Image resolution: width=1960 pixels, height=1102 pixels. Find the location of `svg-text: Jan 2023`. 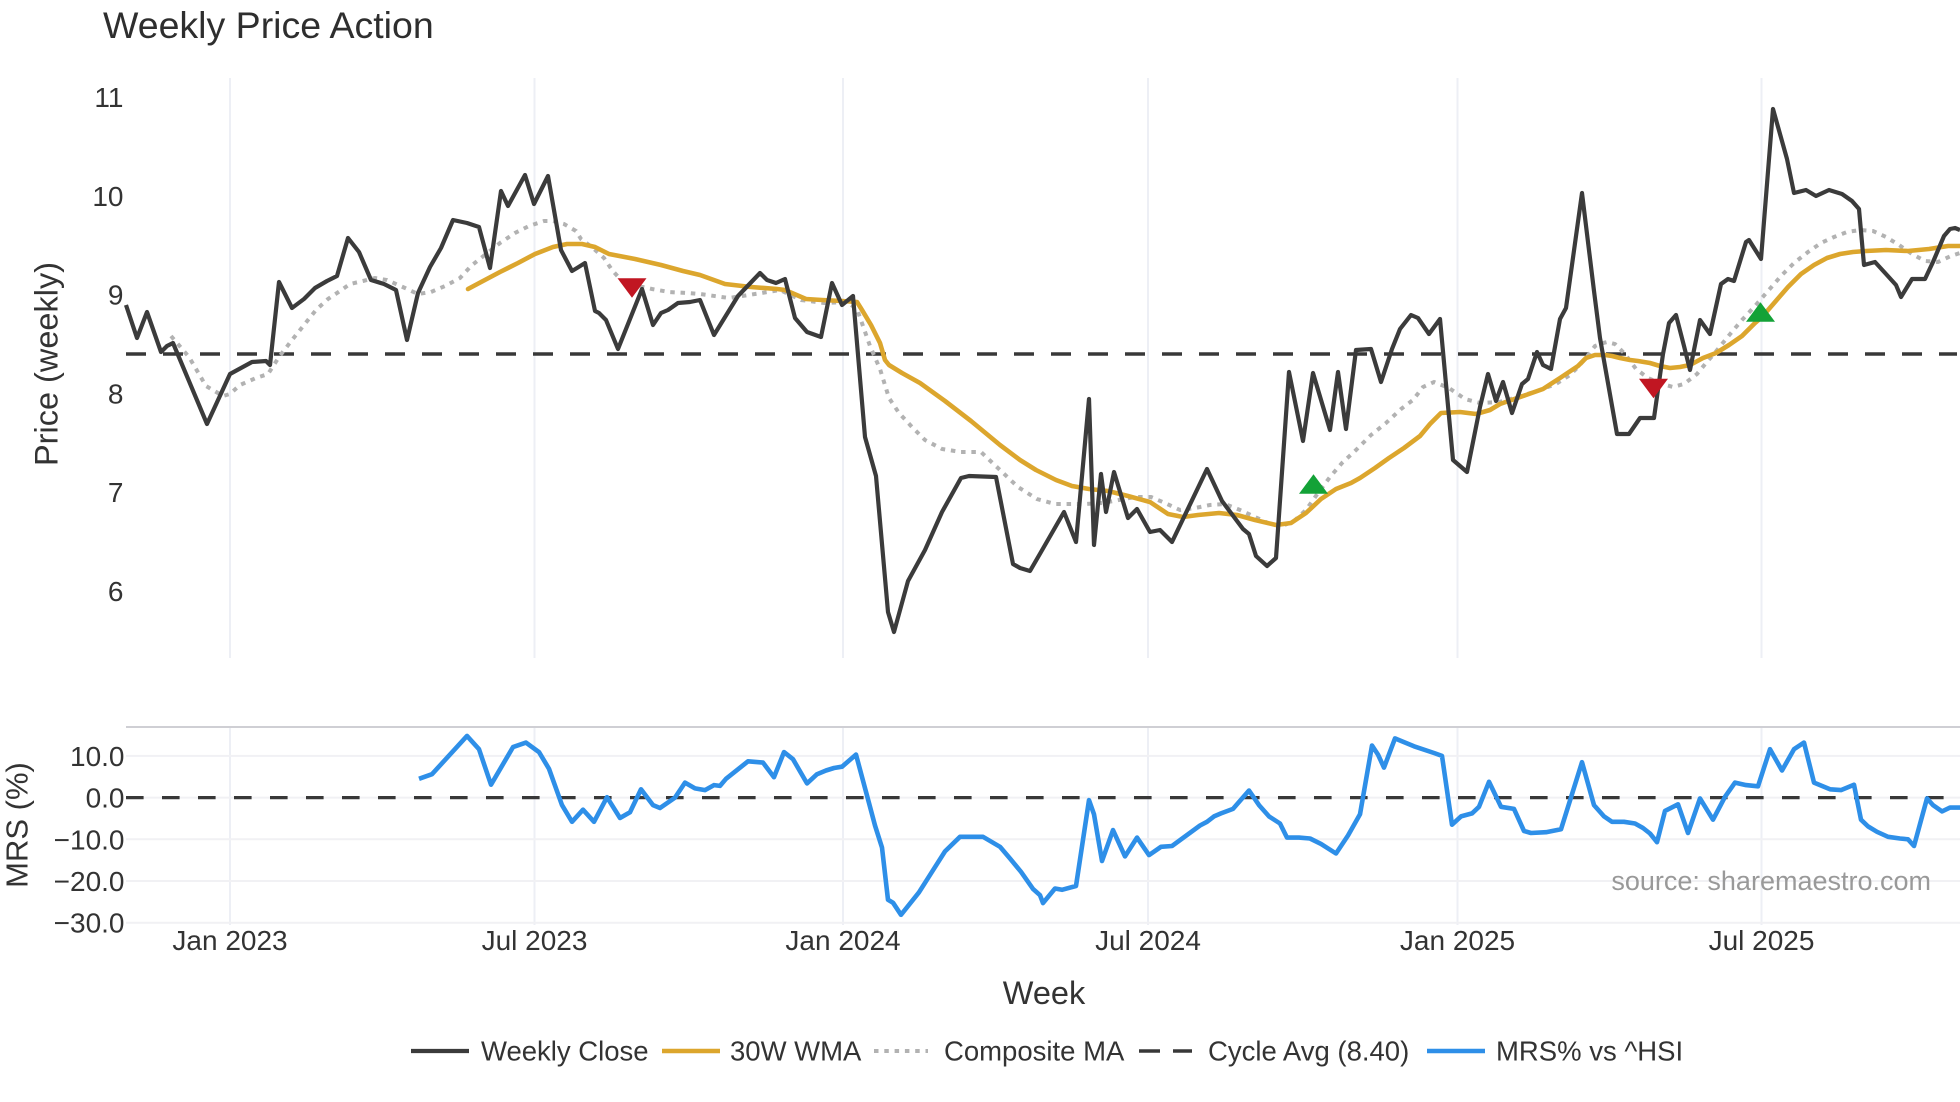

svg-text: Jan 2023 is located at coordinates (229, 940).